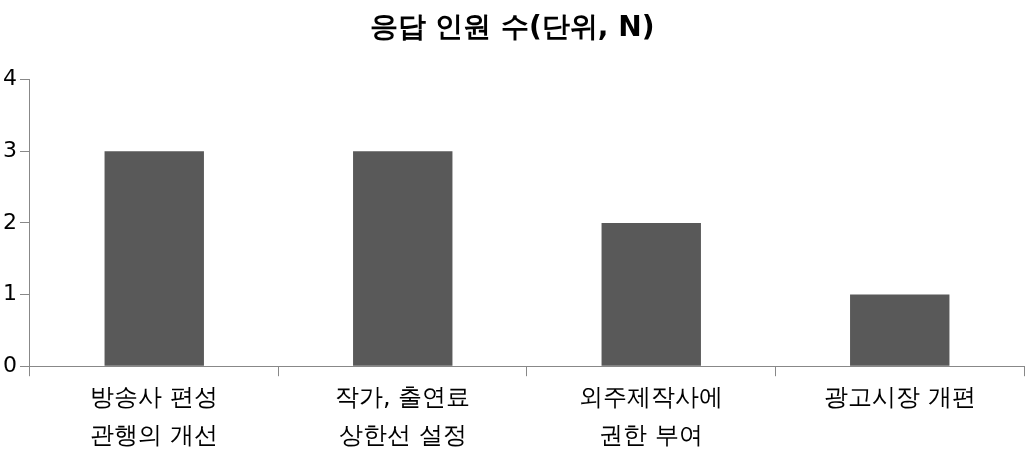  Describe the element at coordinates (10, 221) in the screenshot. I see `y-tick-label: 2` at that location.